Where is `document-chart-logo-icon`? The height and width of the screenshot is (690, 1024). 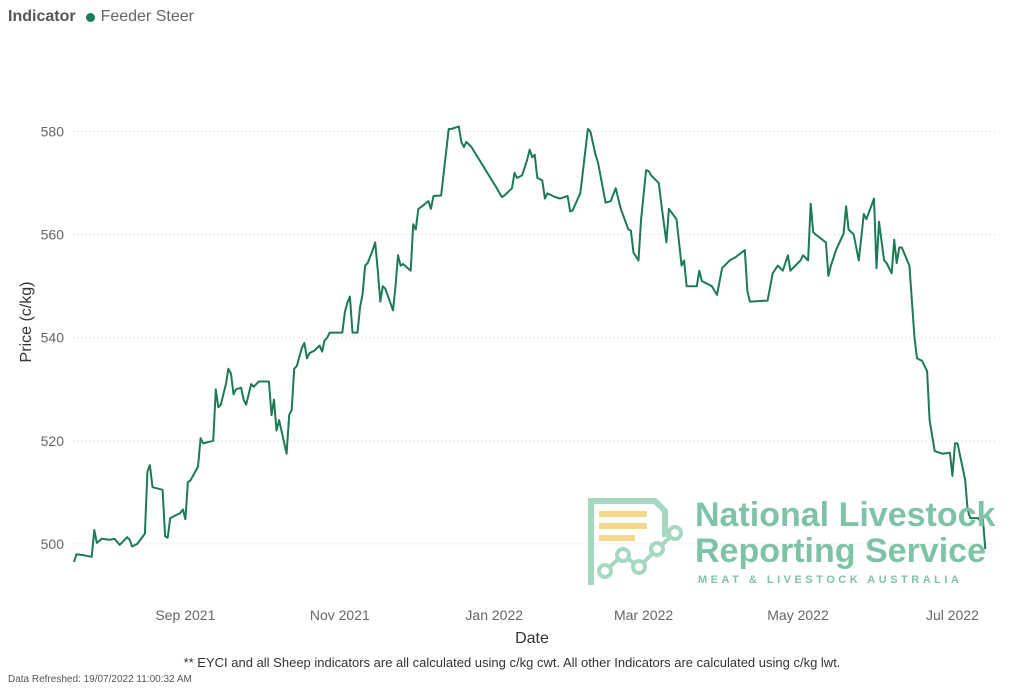 document-chart-logo-icon is located at coordinates (635, 541).